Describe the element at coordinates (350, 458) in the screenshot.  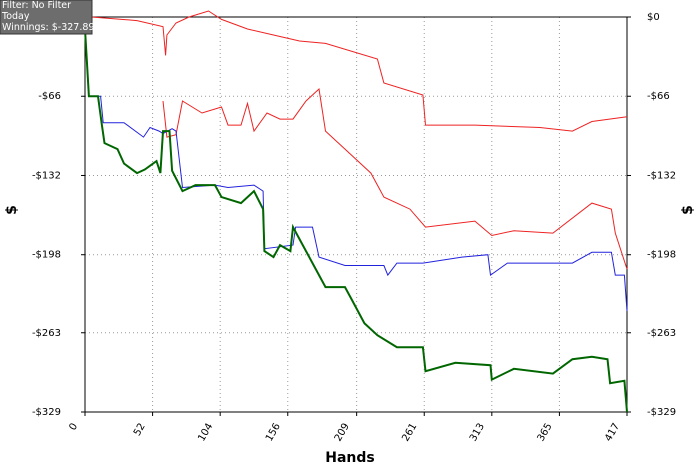
I see `x-axis-label: Hands` at that location.